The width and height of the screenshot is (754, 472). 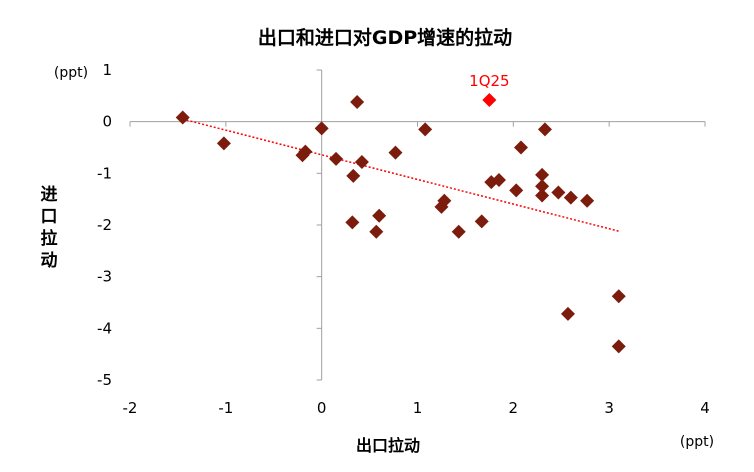 What do you see at coordinates (489, 99) in the screenshot?
I see `highlight-point` at bounding box center [489, 99].